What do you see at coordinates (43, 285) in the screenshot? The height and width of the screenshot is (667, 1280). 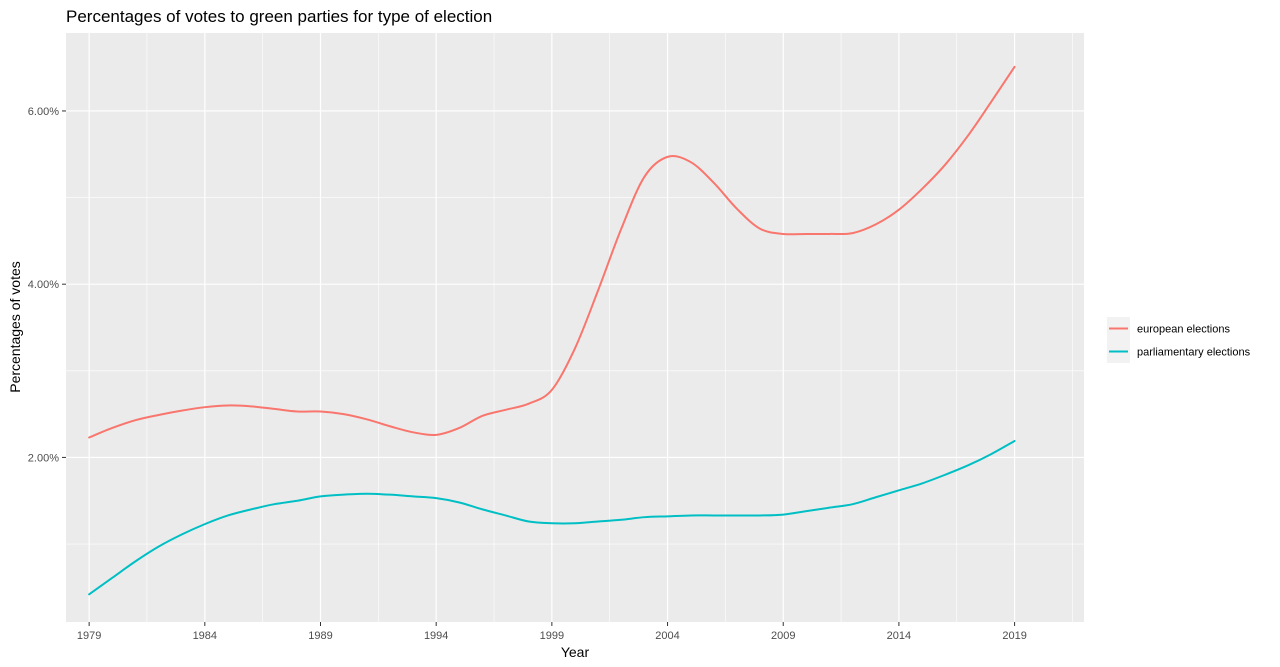 I see `y-tick-label: 4.00%` at bounding box center [43, 285].